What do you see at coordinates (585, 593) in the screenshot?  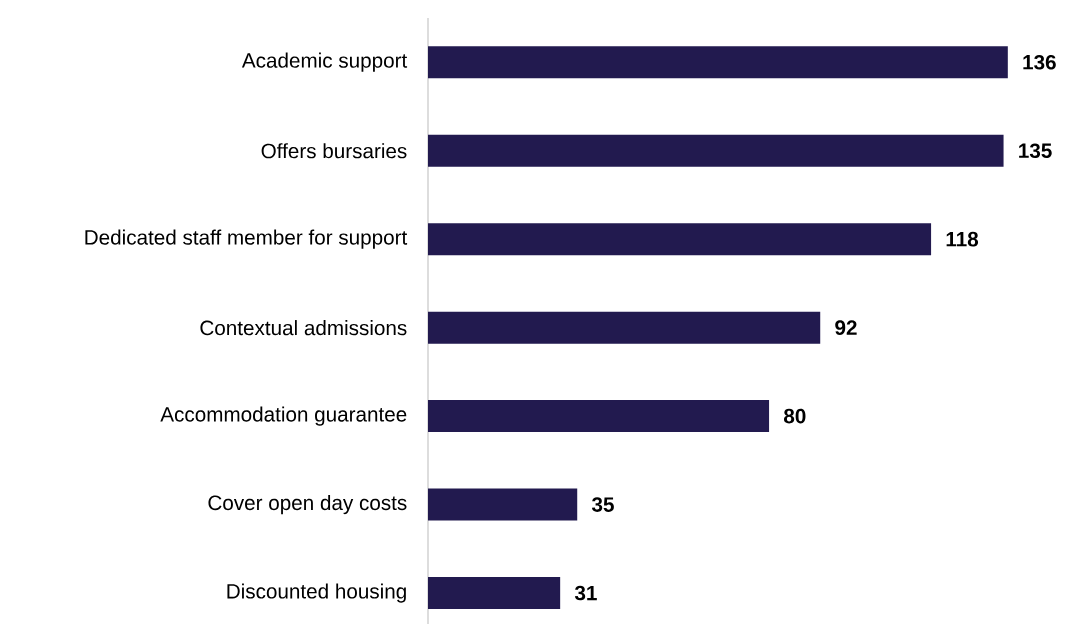 I see `data-label: 31` at bounding box center [585, 593].